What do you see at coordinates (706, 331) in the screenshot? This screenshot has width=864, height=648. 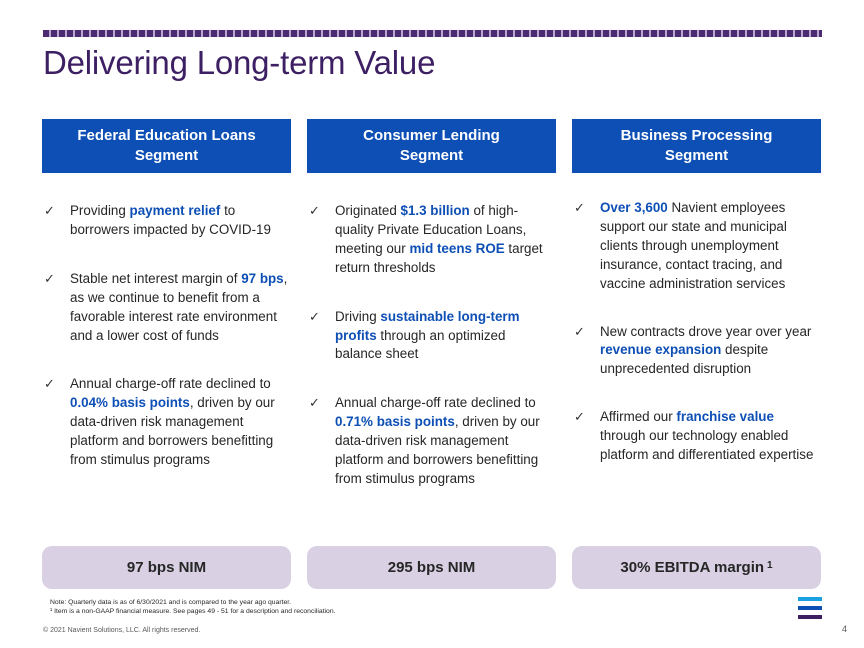 I see `bullet-text: New contracts drove year over year` at bounding box center [706, 331].